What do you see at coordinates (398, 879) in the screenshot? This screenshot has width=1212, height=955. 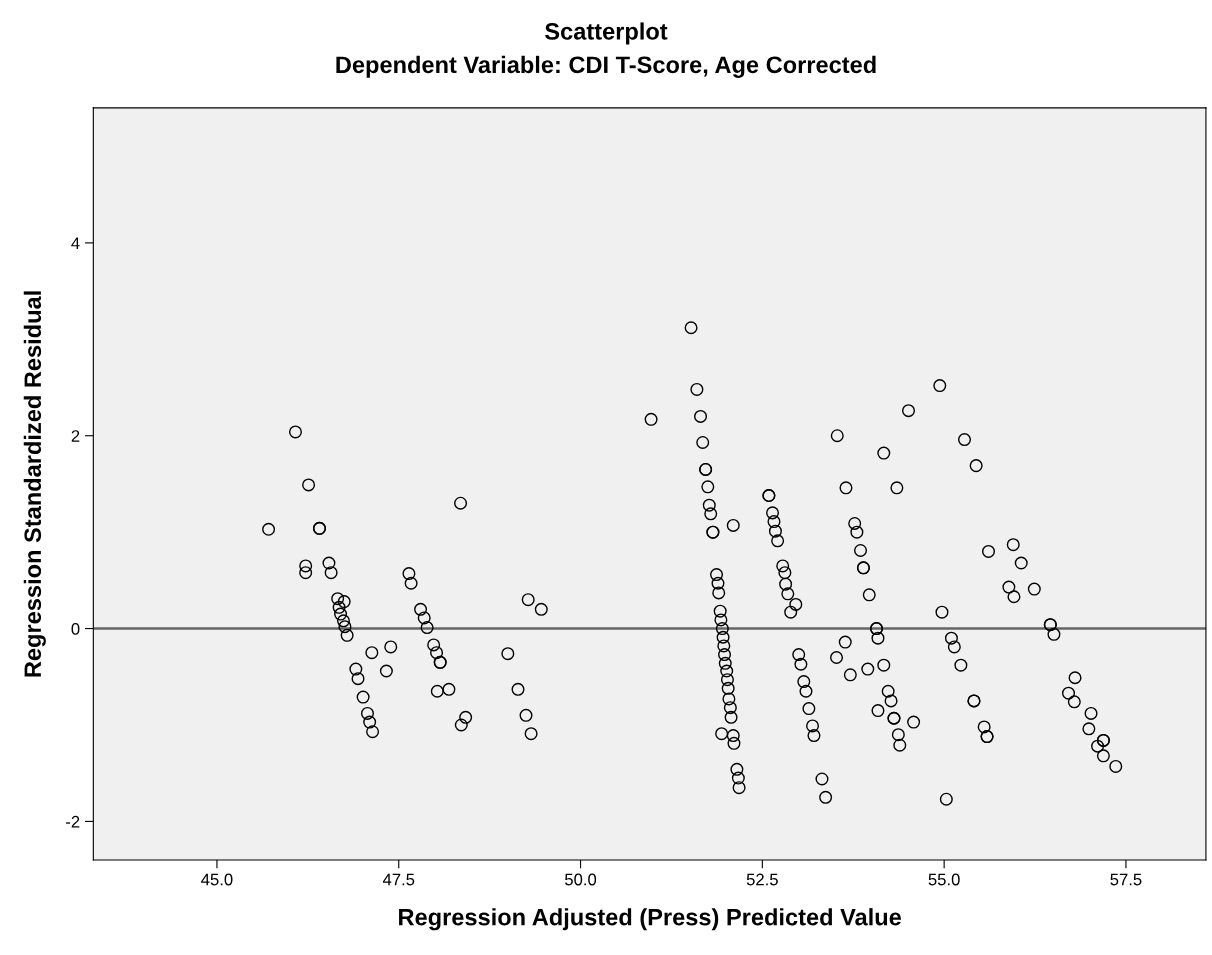 I see `x-tick-label: 47.5` at bounding box center [398, 879].